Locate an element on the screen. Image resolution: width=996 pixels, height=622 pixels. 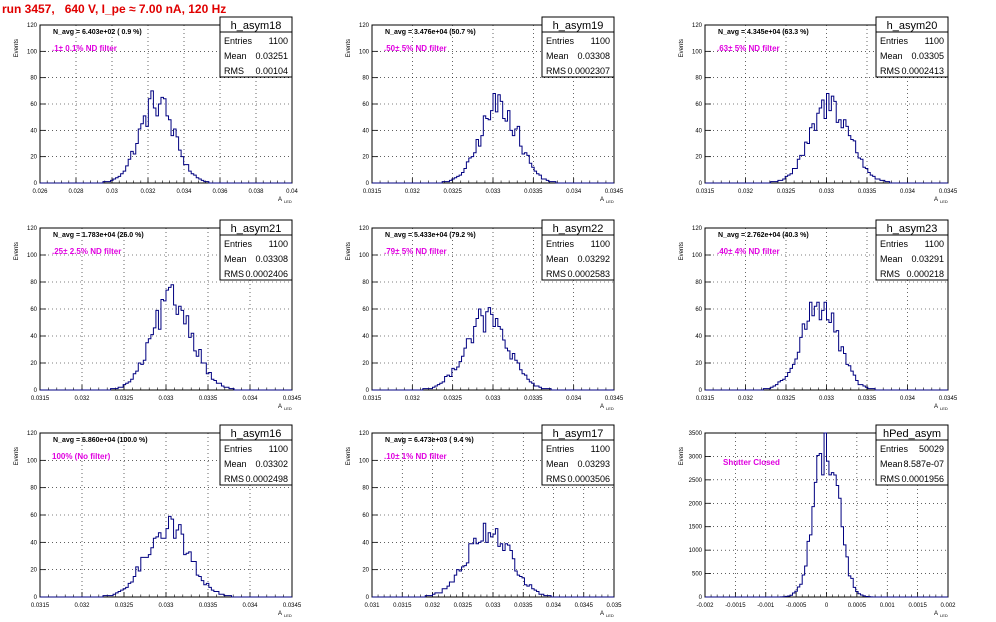
y-tick-label: 1500 is located at coordinates (696, 528).